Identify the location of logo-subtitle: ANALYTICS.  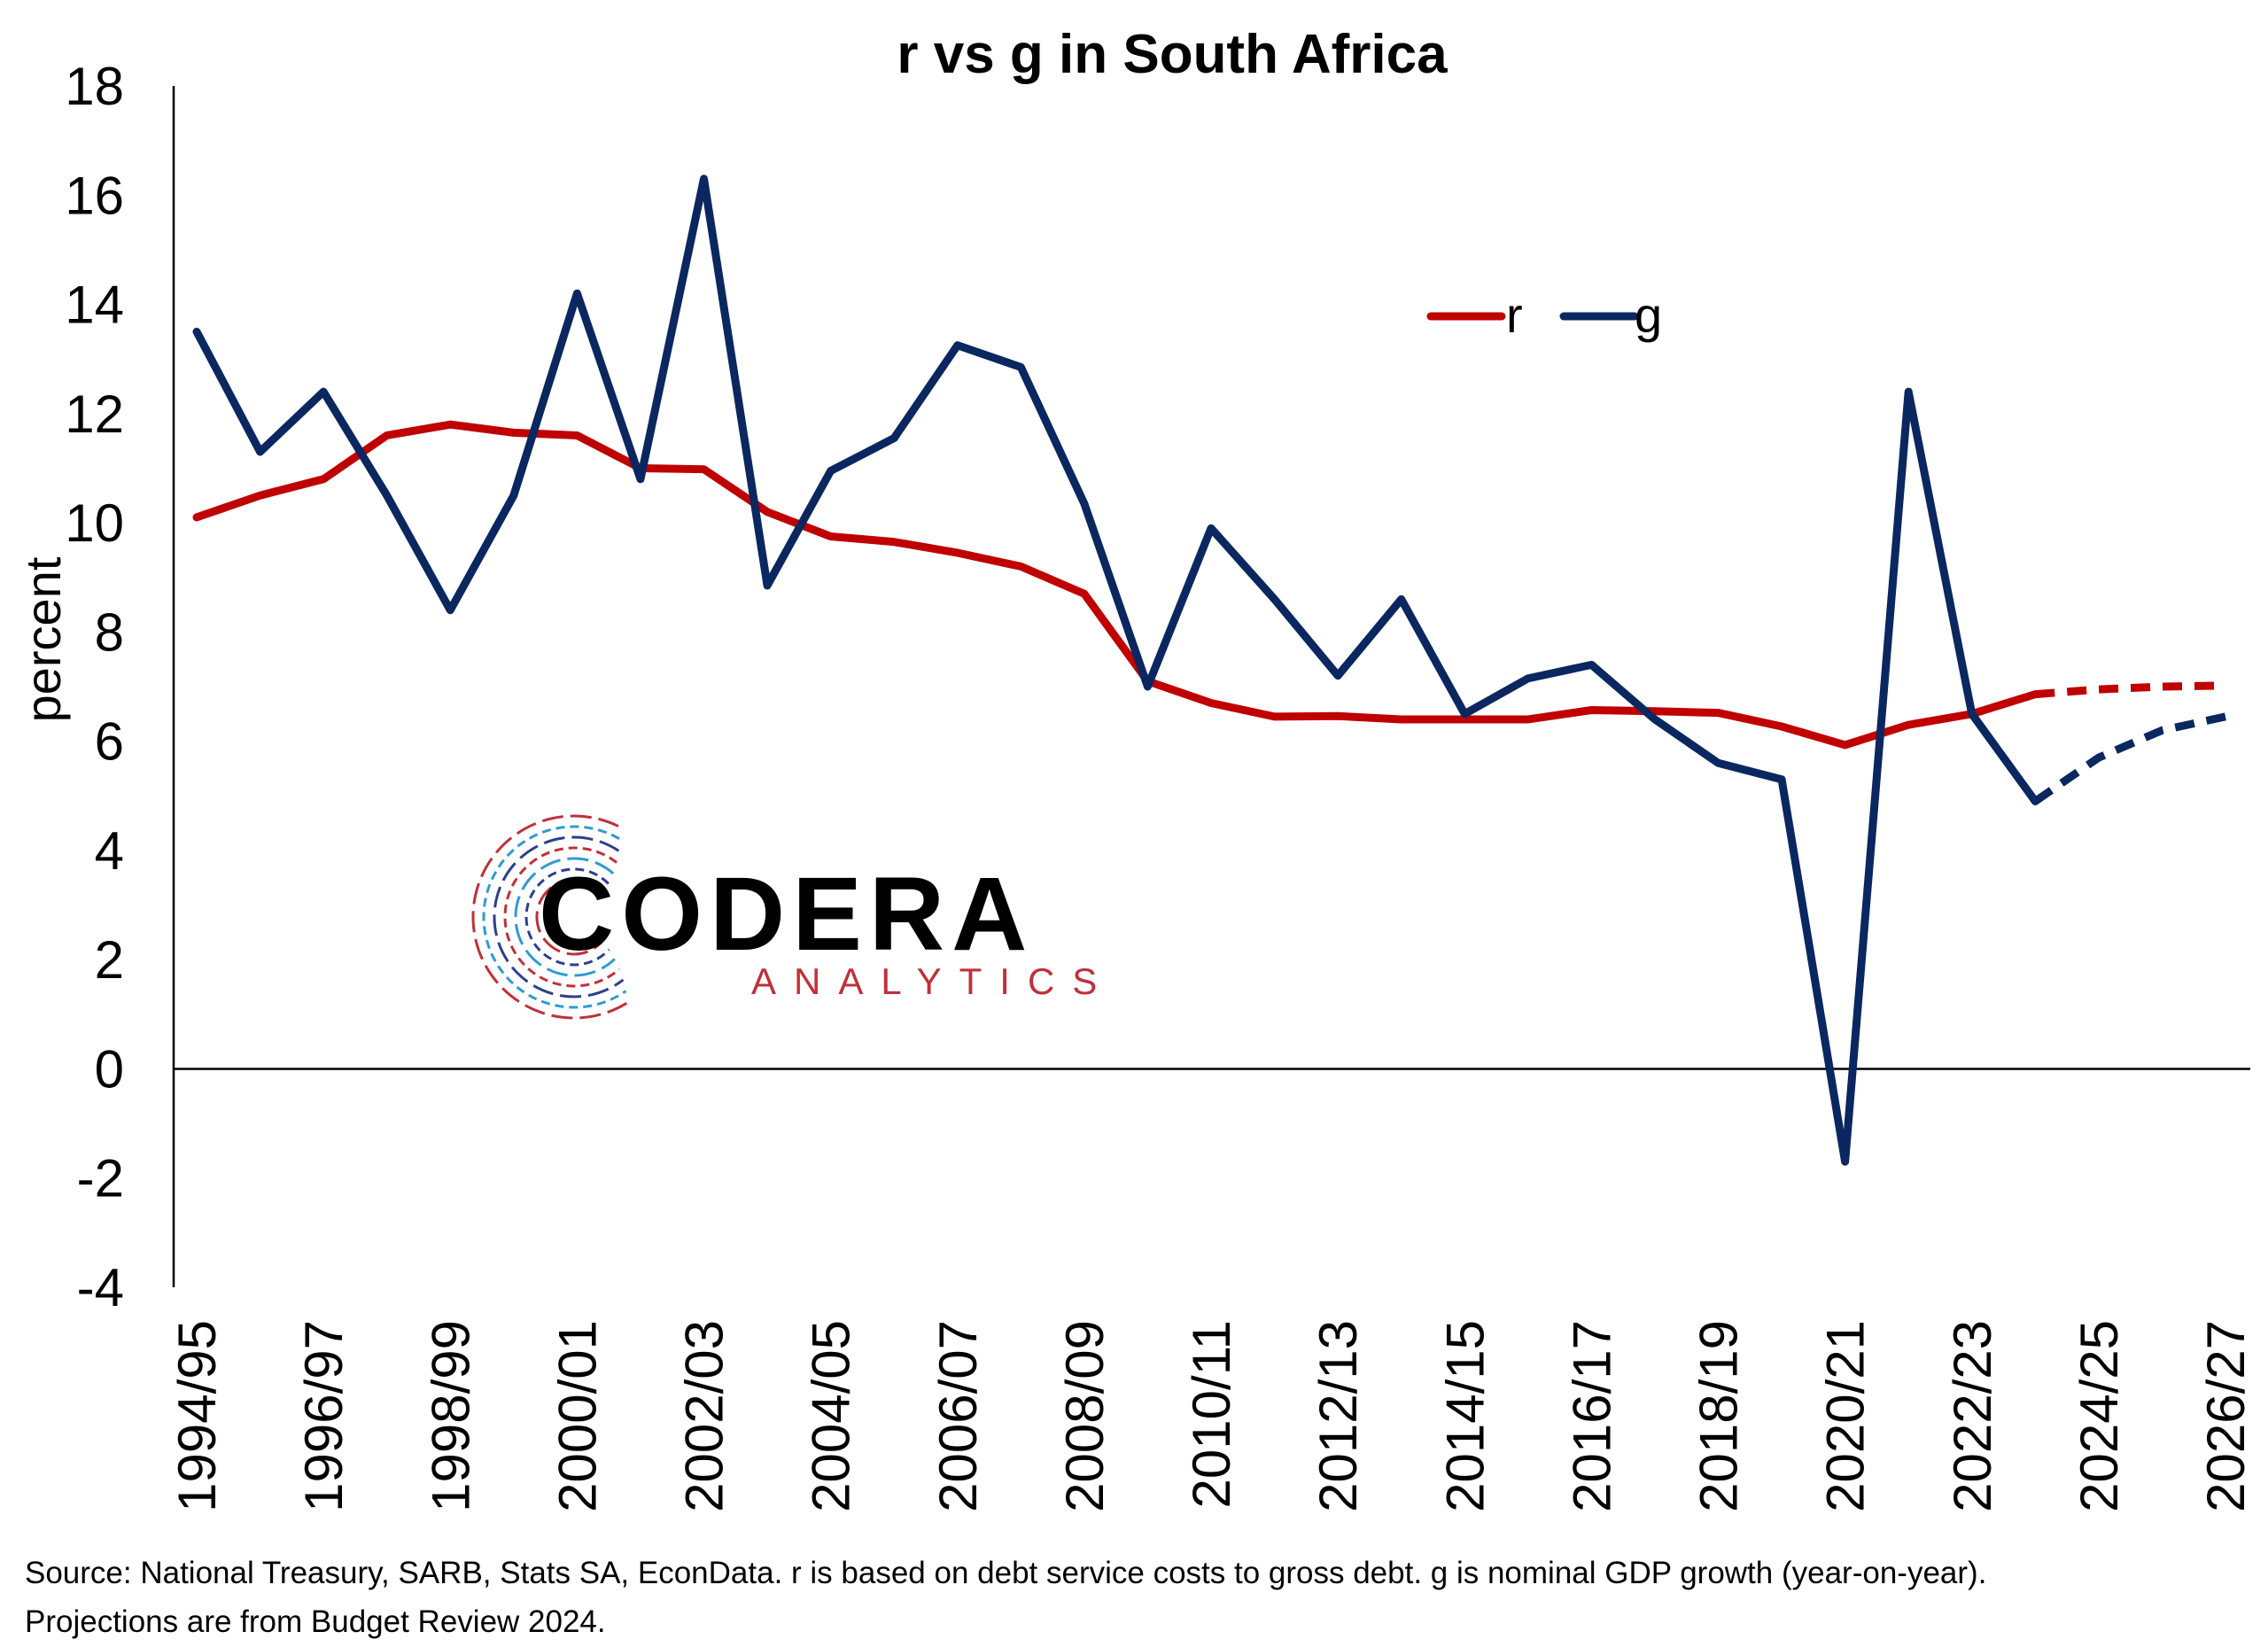
(933, 981).